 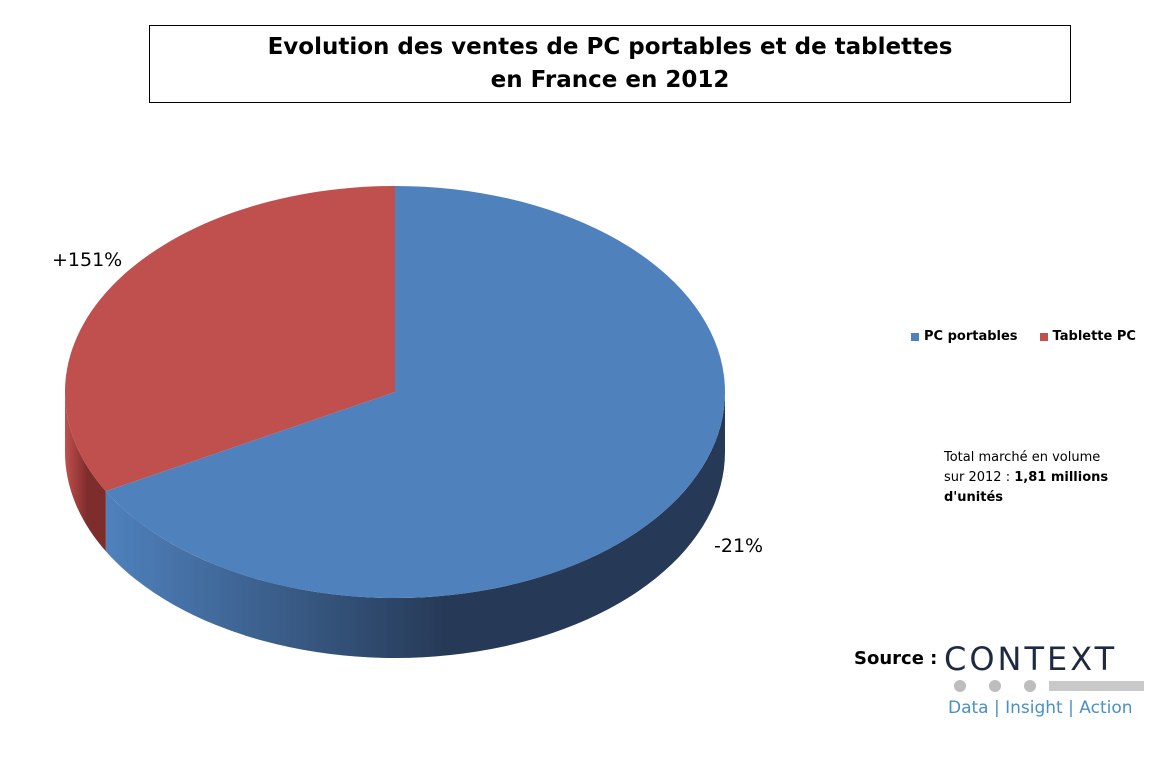 What do you see at coordinates (1023, 336) in the screenshot?
I see `chart-legend: PC portables Tablette PC` at bounding box center [1023, 336].